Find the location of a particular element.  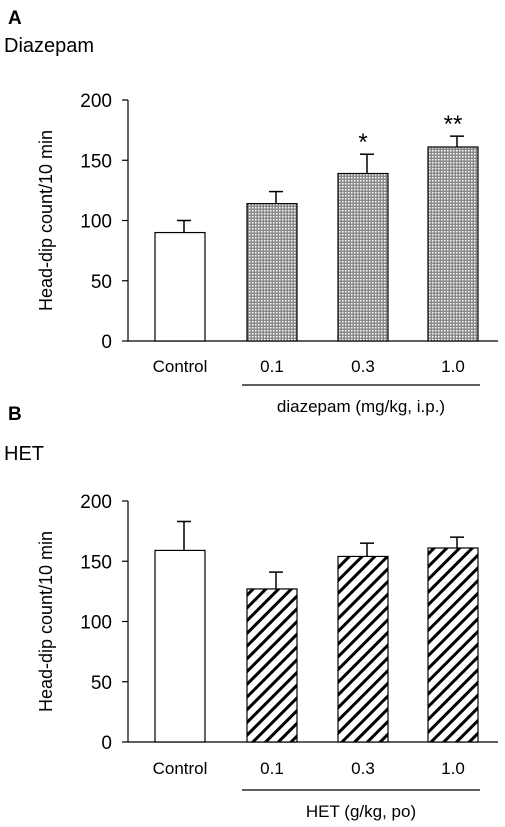

significance-mark: * is located at coordinates (362, 142).